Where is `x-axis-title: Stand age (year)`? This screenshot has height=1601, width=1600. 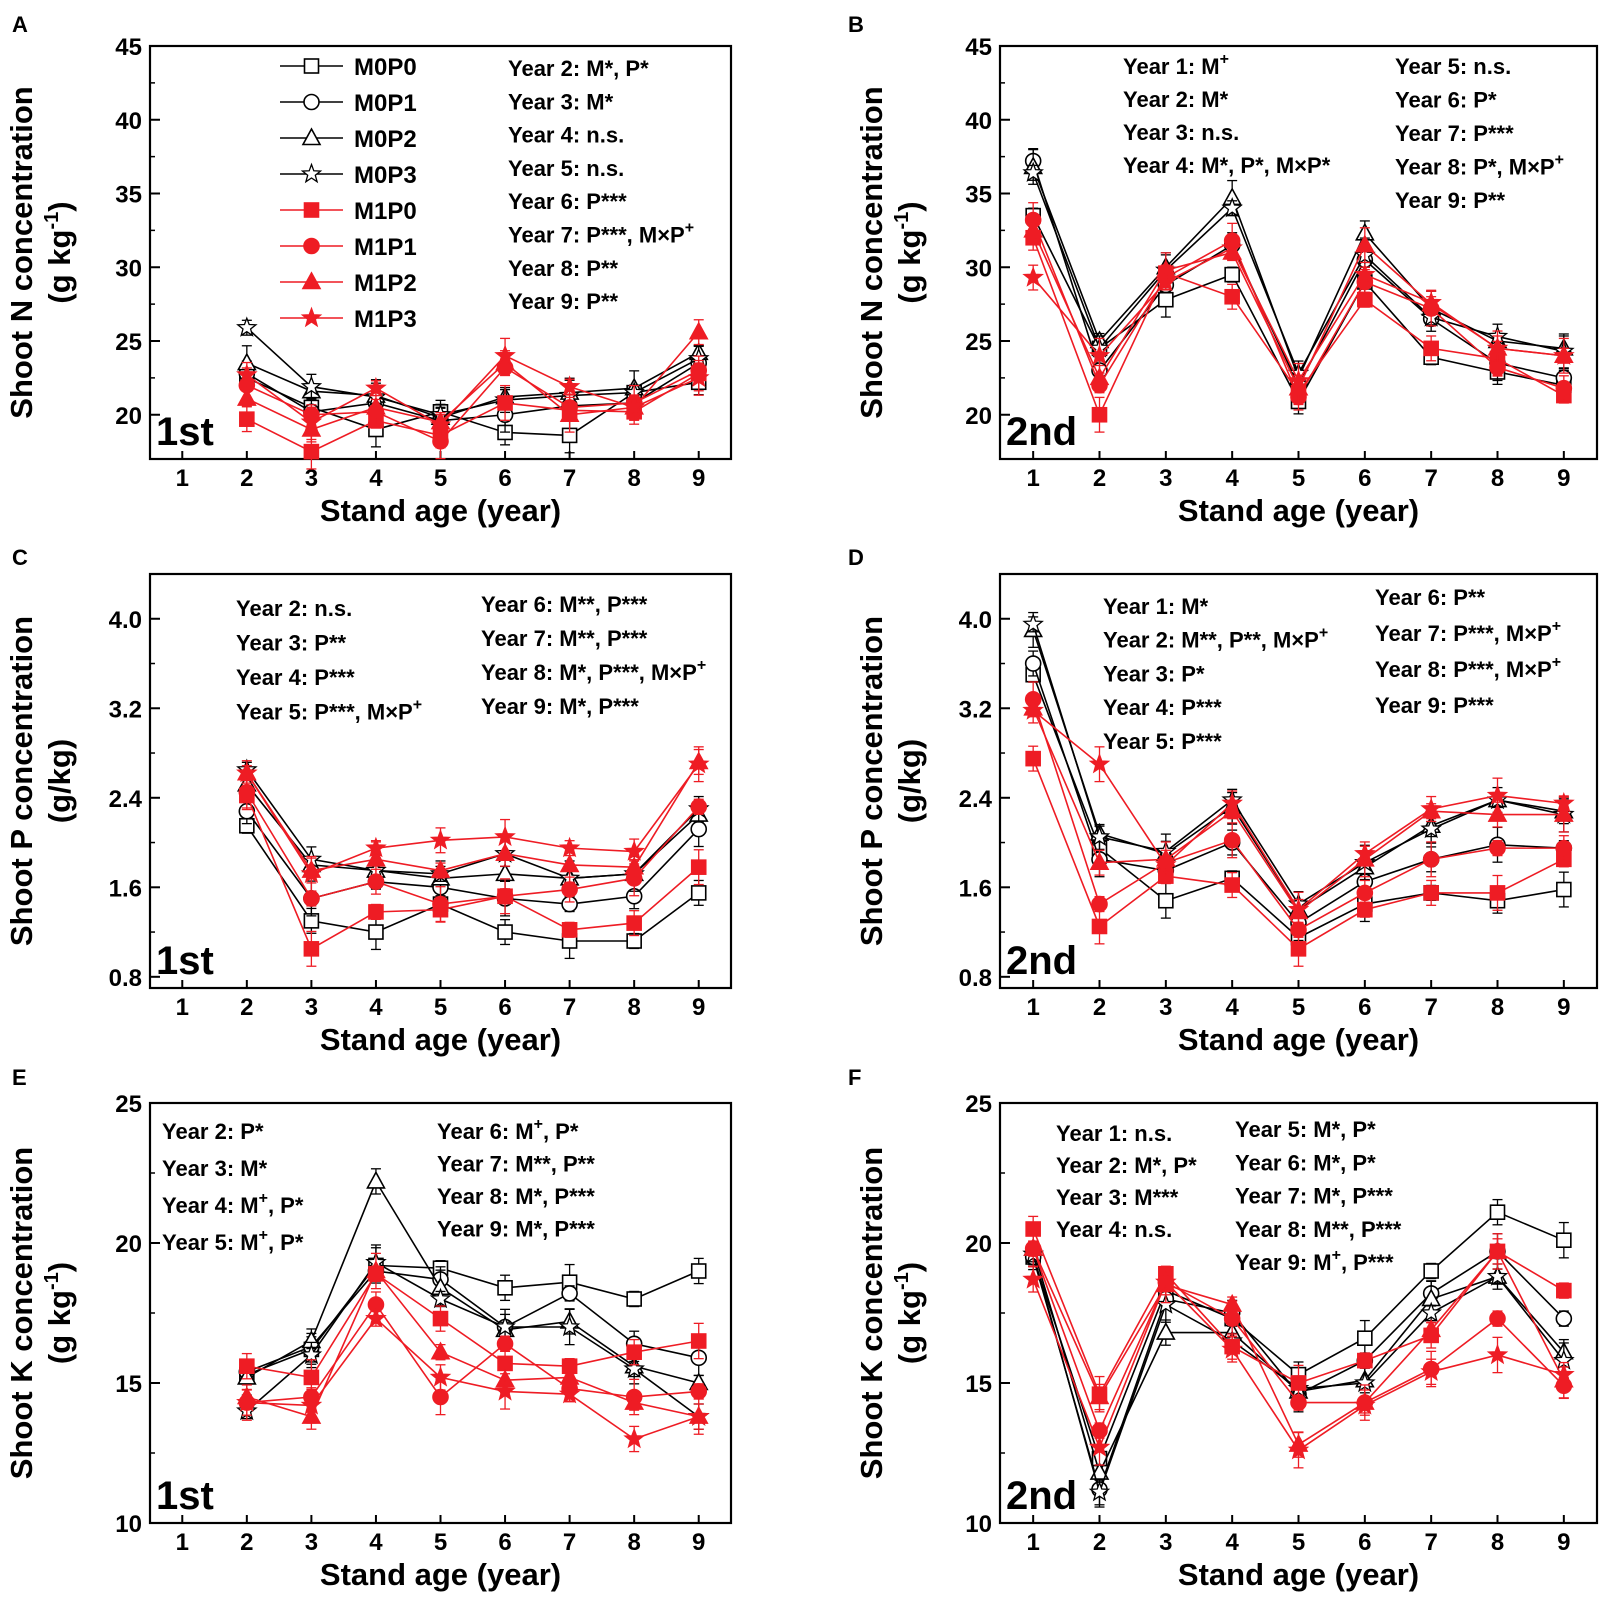 x-axis-title: Stand age (year) is located at coordinates (440, 1039).